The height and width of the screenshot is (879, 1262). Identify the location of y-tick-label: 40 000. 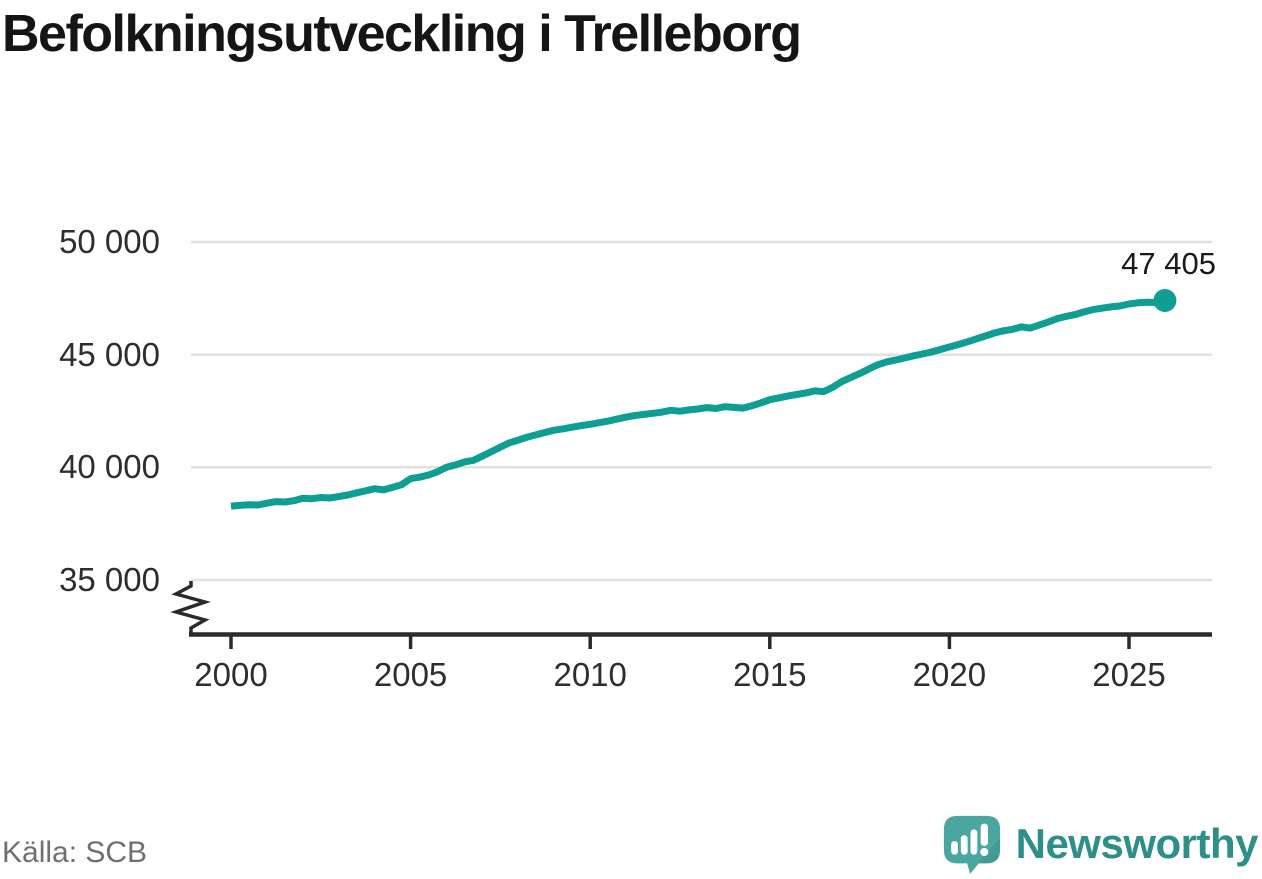
(109, 467).